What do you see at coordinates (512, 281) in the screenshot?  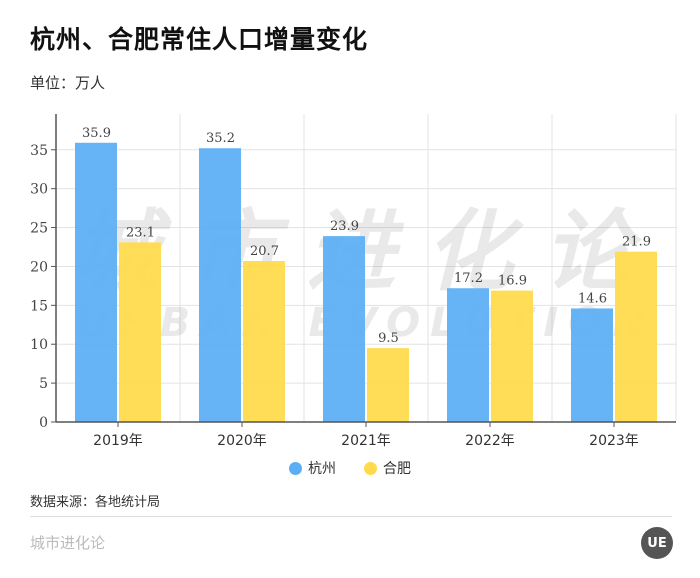 I see `data-label: 16.9` at bounding box center [512, 281].